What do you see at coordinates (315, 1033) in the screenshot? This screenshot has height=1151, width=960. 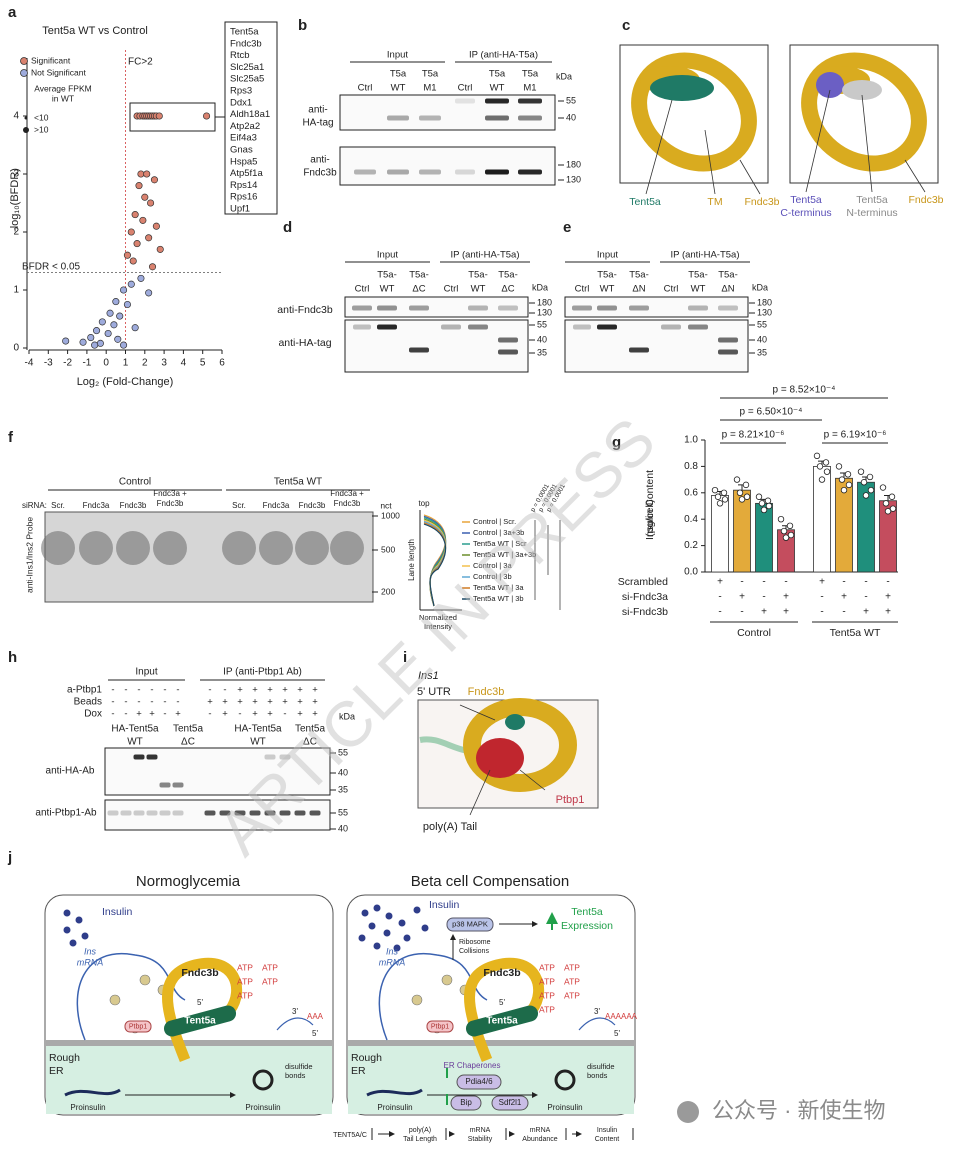 I see `label: 5'` at bounding box center [315, 1033].